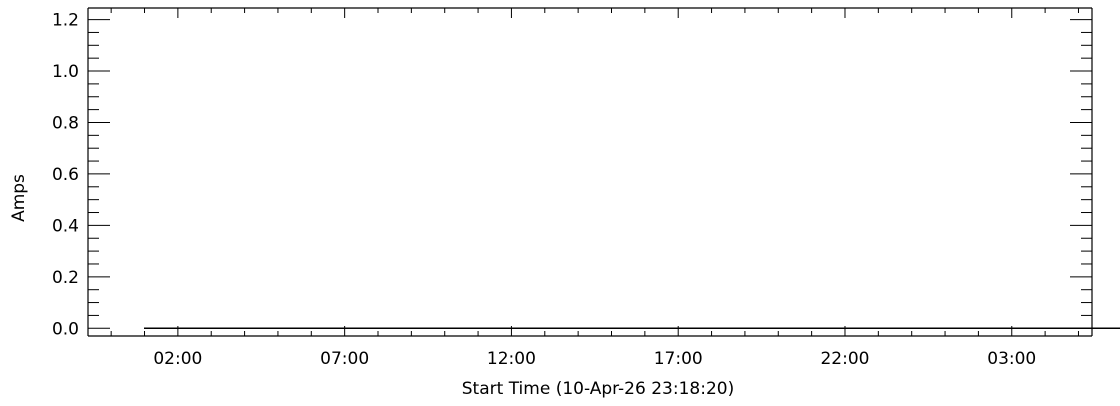  Describe the element at coordinates (344, 359) in the screenshot. I see `x-tick-label: 07:00` at that location.